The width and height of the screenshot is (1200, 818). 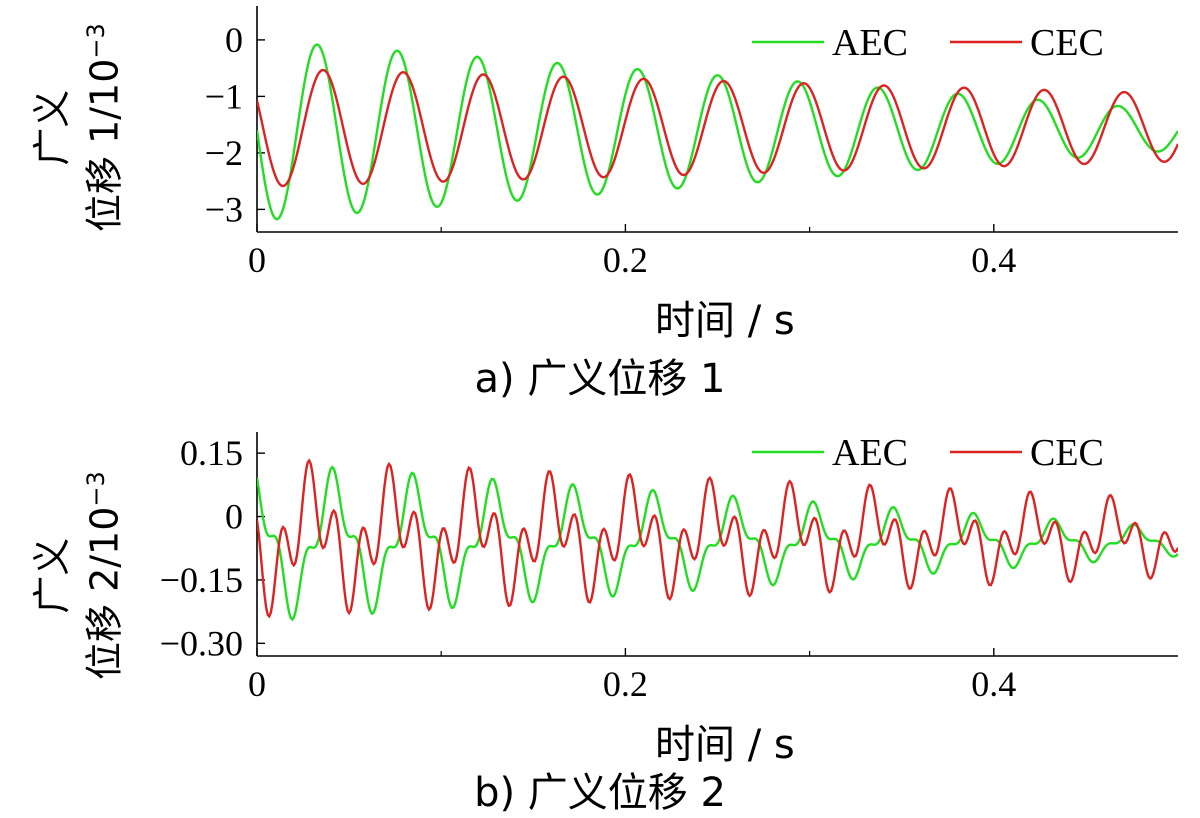 I want to click on y-tick-label: 0.15, so click(x=211, y=453).